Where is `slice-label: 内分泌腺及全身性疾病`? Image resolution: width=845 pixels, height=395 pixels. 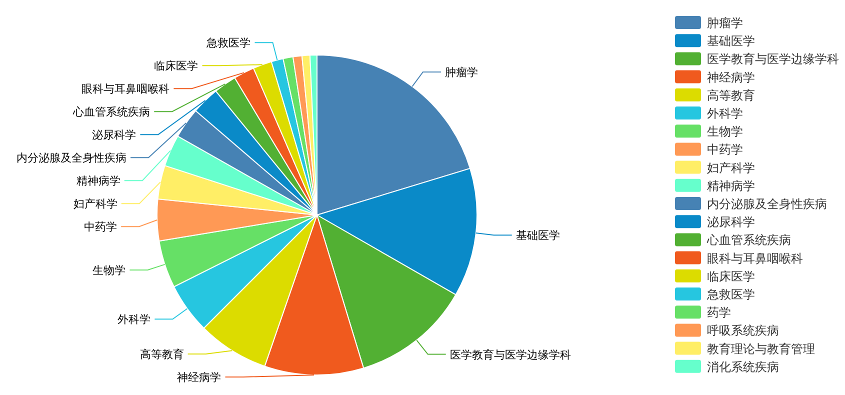
slice-label: 内分泌腺及全身性疾病 is located at coordinates (71, 158).